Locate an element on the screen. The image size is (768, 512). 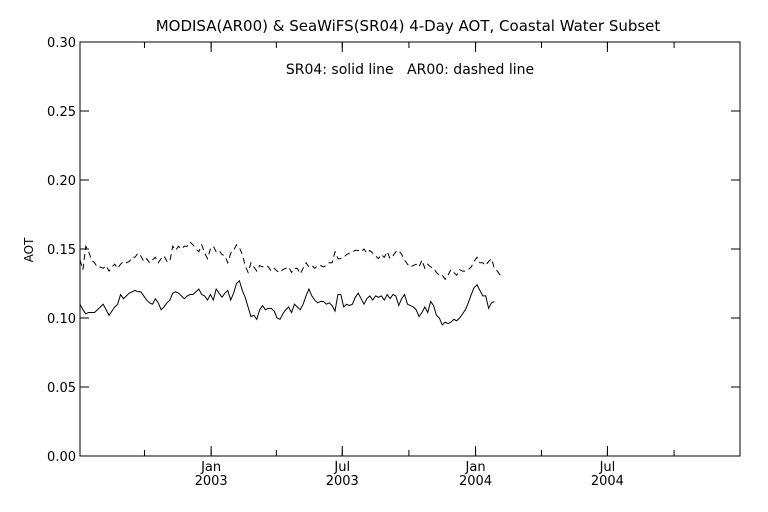
series-layer is located at coordinates (290, 283).